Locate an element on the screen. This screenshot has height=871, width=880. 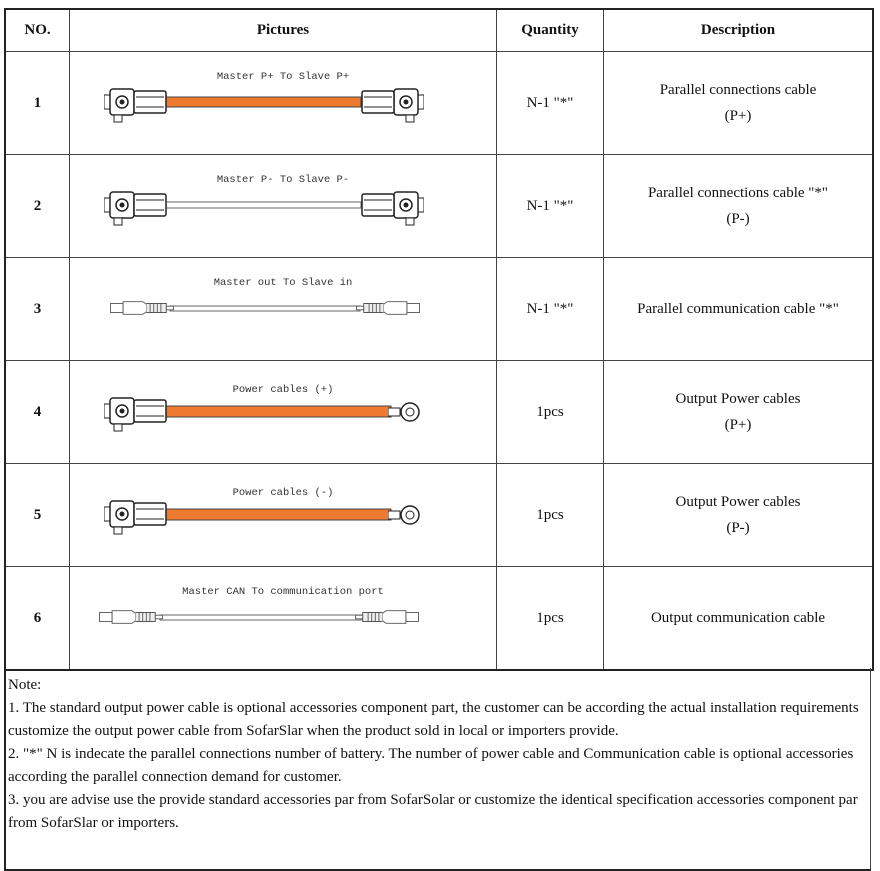
picture-cell: Master P- To Slave P- is located at coordinates (283, 206).